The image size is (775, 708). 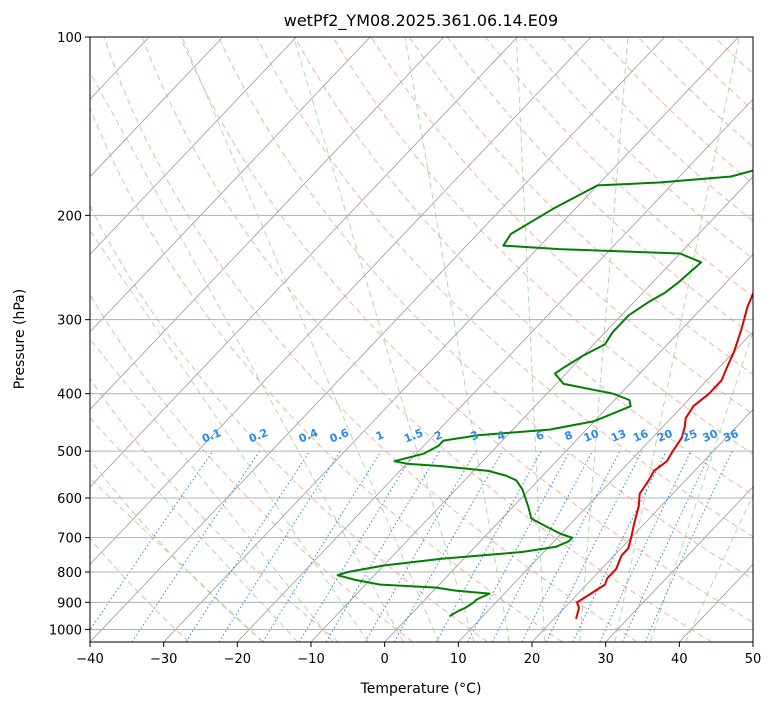 What do you see at coordinates (69, 539) in the screenshot?
I see `y-tick-label: 700` at bounding box center [69, 539].